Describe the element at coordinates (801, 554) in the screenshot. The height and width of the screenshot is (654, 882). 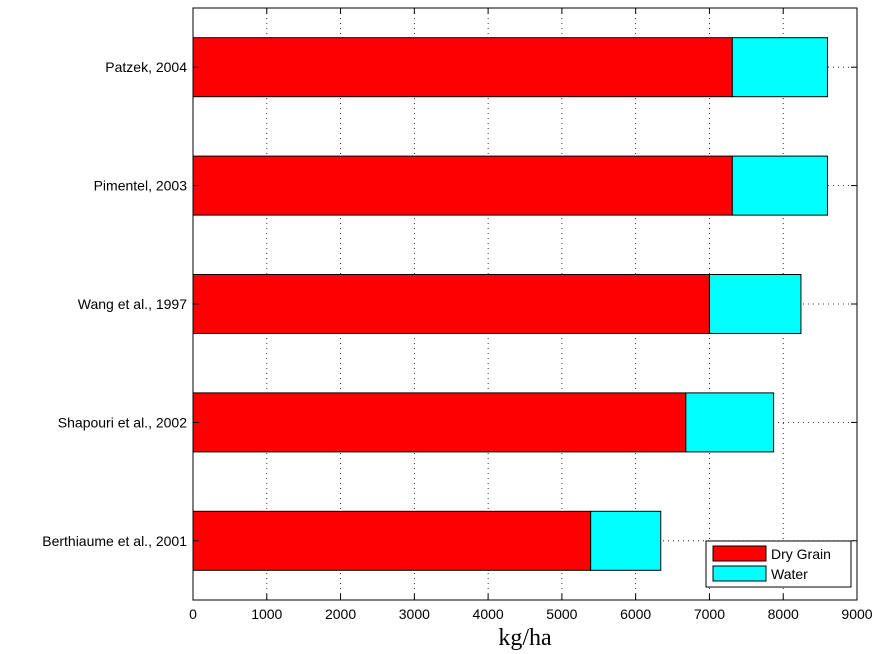
I see `legend-label-dry-grain: Dry Grain` at that location.